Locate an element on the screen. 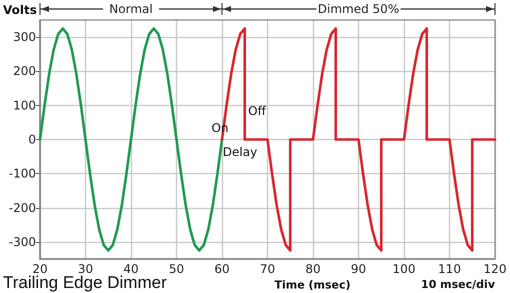 The image size is (510, 293). x-tick-label: 20 is located at coordinates (40, 269).